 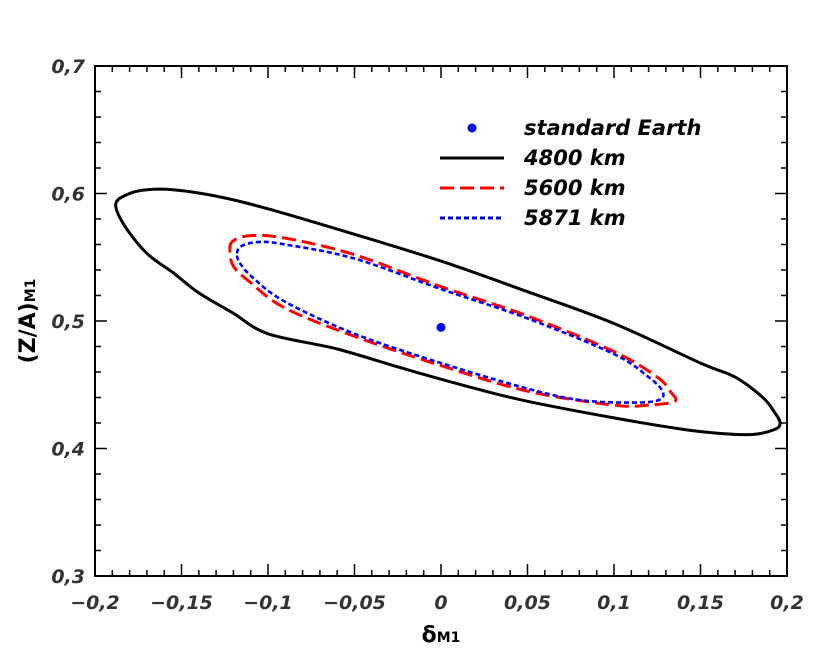 I want to click on x-tick-label: 0, so click(x=440, y=603).